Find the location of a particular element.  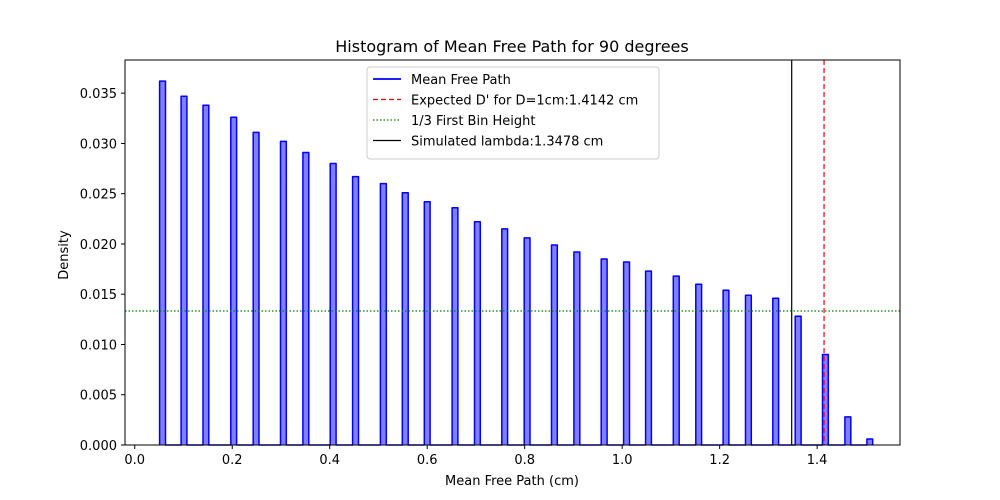

y-tick-label: 0.000 is located at coordinates (98, 446).